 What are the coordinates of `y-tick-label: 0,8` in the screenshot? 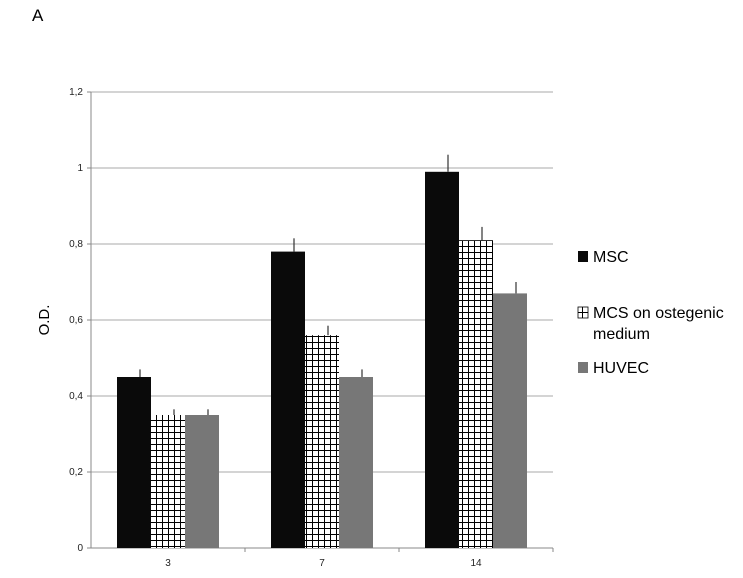 It's located at (76, 244).